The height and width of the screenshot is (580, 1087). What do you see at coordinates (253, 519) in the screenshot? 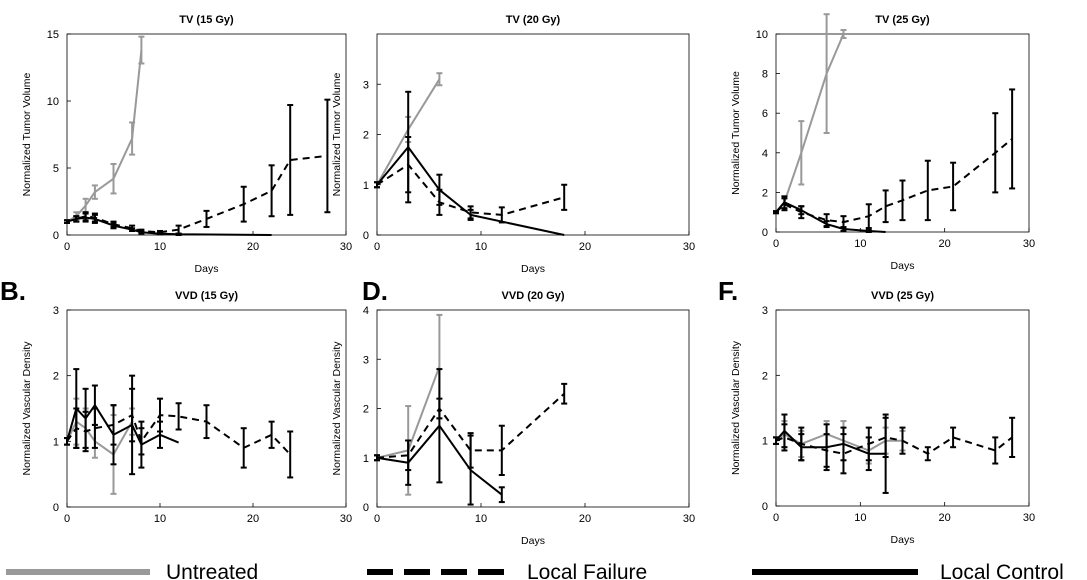
I see `chart-4-xtick-label: 20` at bounding box center [253, 519].